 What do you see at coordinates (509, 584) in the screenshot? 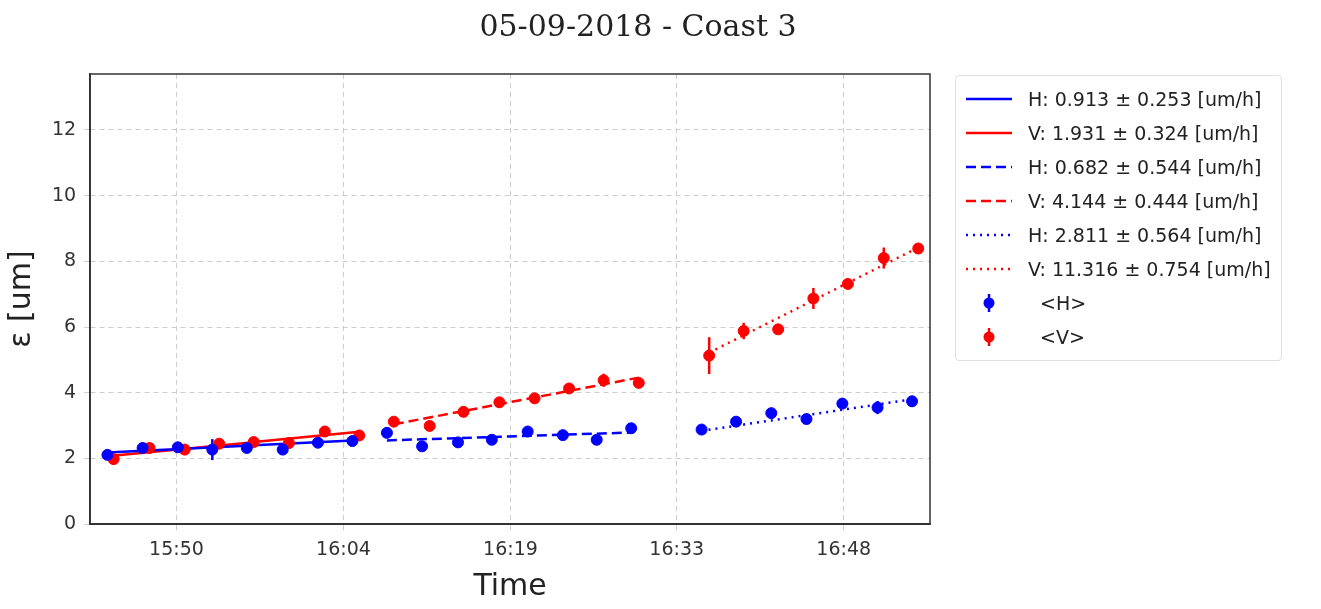
I see `x-axis-title: Time` at bounding box center [509, 584].